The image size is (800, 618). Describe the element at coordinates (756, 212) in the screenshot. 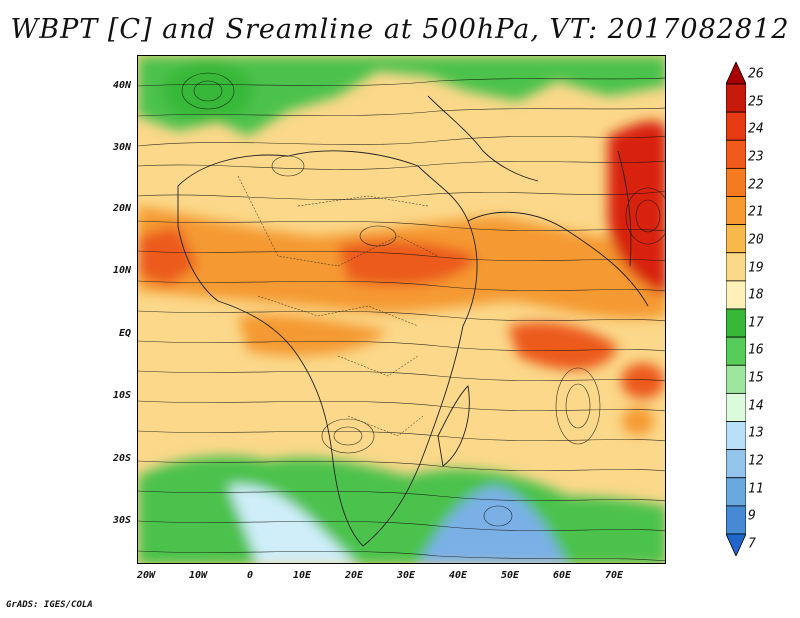

I see `colorbar-label: 21` at that location.